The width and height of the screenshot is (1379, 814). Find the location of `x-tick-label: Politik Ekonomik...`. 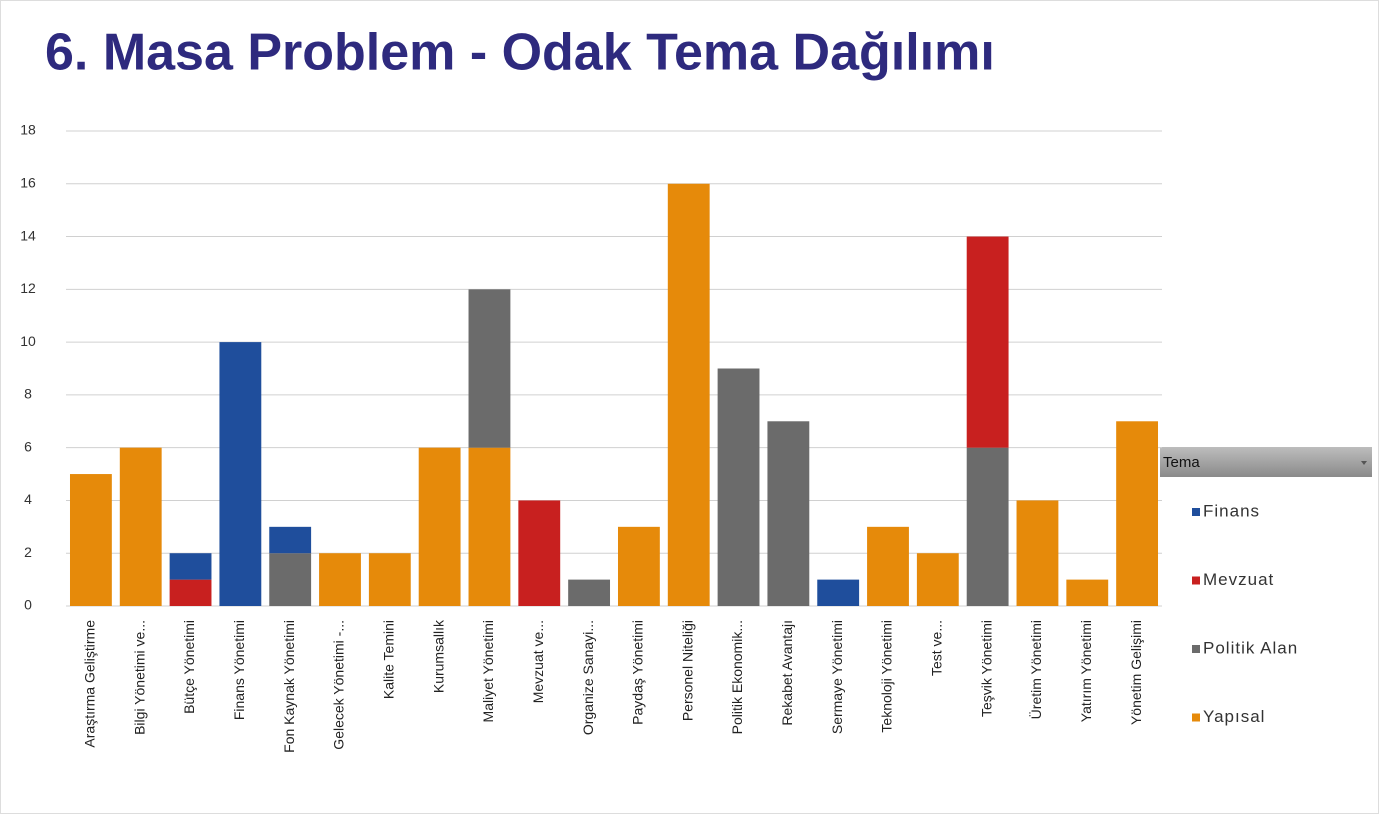

x-tick-label: Politik Ekonomik... is located at coordinates (737, 677).